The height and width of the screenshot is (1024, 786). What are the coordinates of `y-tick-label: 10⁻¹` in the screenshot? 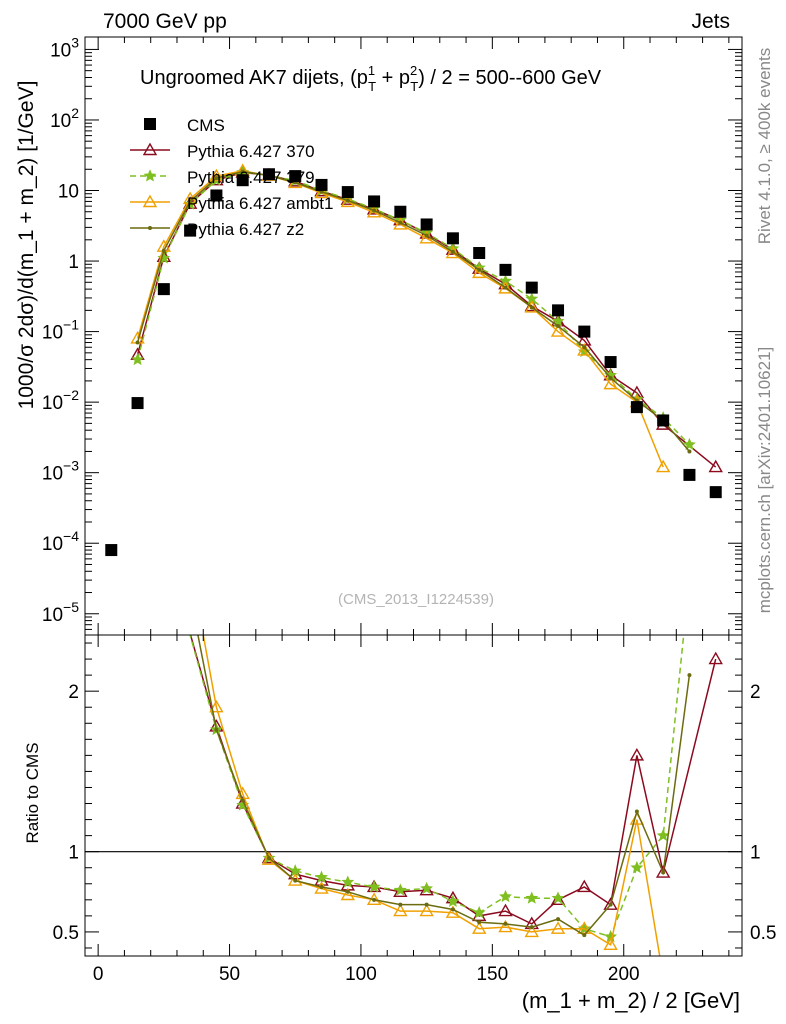 It's located at (60, 330).